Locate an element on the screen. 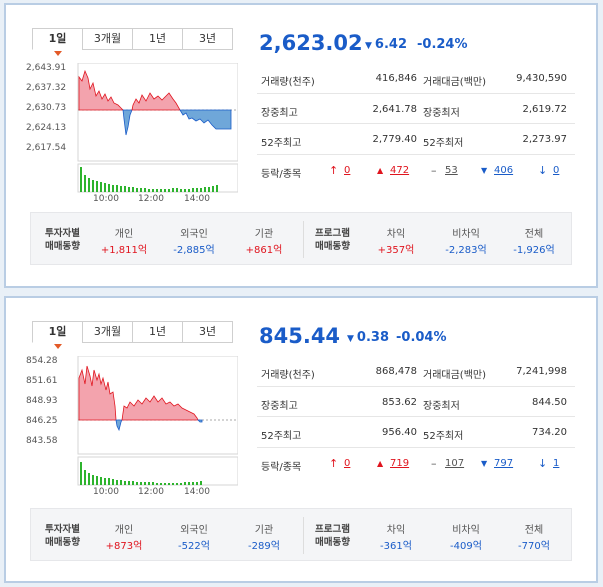 This screenshot has height=587, width=603. institution-value: +861억 is located at coordinates (264, 250).